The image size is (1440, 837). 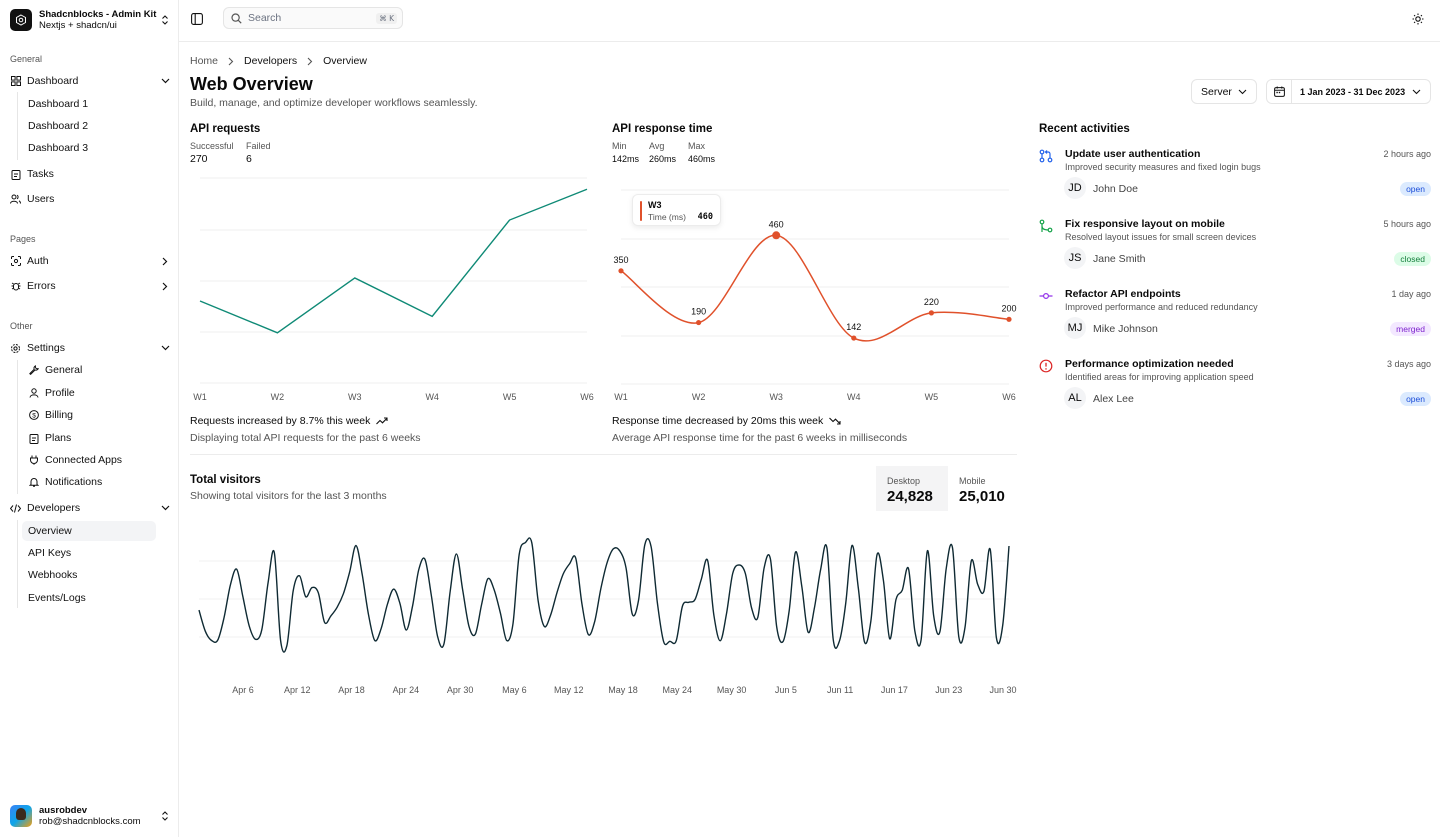 What do you see at coordinates (786, 690) in the screenshot?
I see `x-tick-label: Jun 5` at bounding box center [786, 690].